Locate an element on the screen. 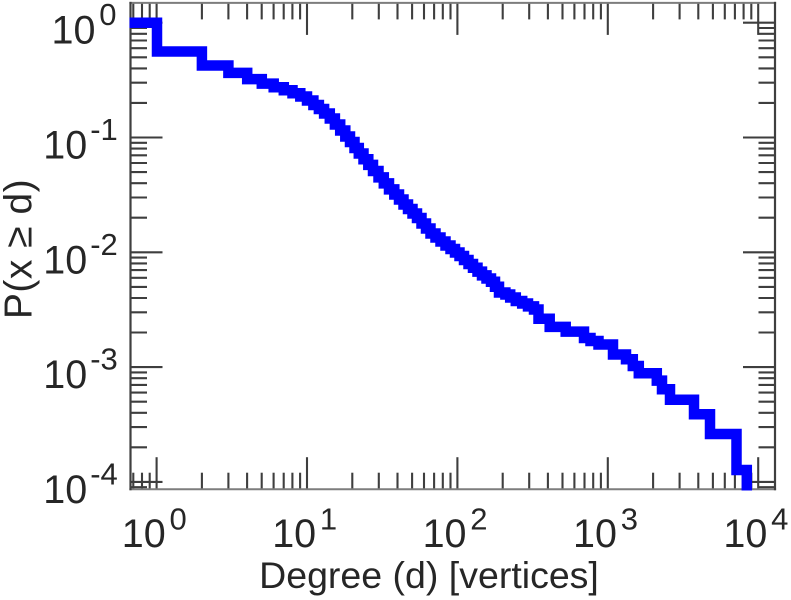  svg-text: P(x ≥ d) is located at coordinates (20, 249).